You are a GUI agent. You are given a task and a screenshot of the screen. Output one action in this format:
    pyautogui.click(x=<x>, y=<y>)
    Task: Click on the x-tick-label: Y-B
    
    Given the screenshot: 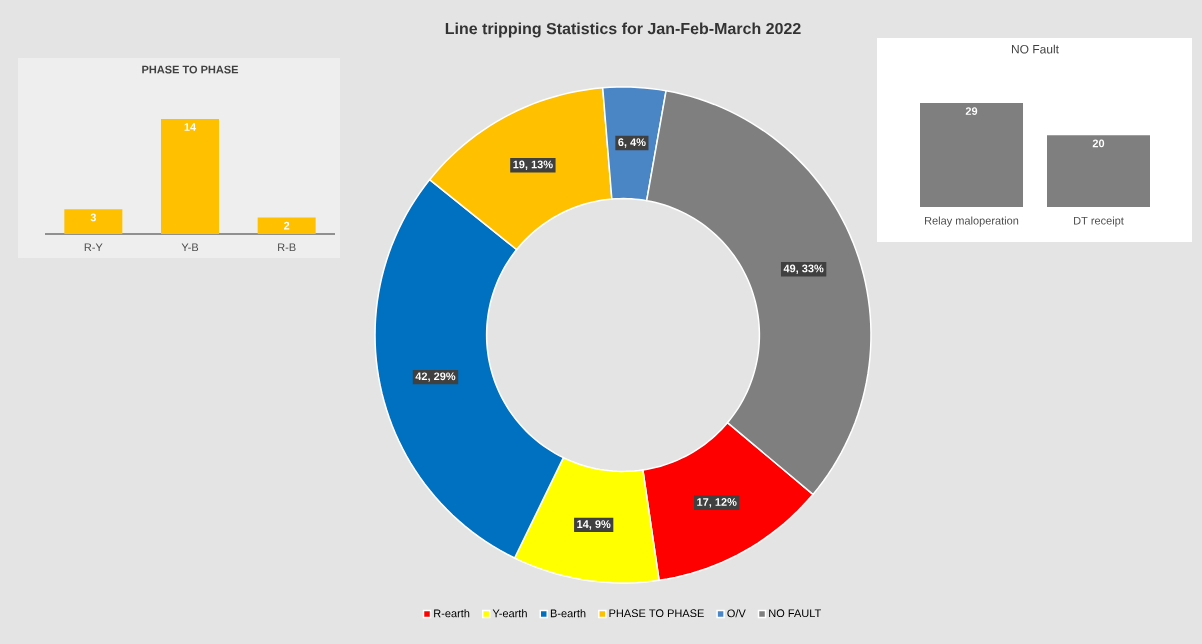 What is the action you would take?
    pyautogui.click(x=190, y=247)
    